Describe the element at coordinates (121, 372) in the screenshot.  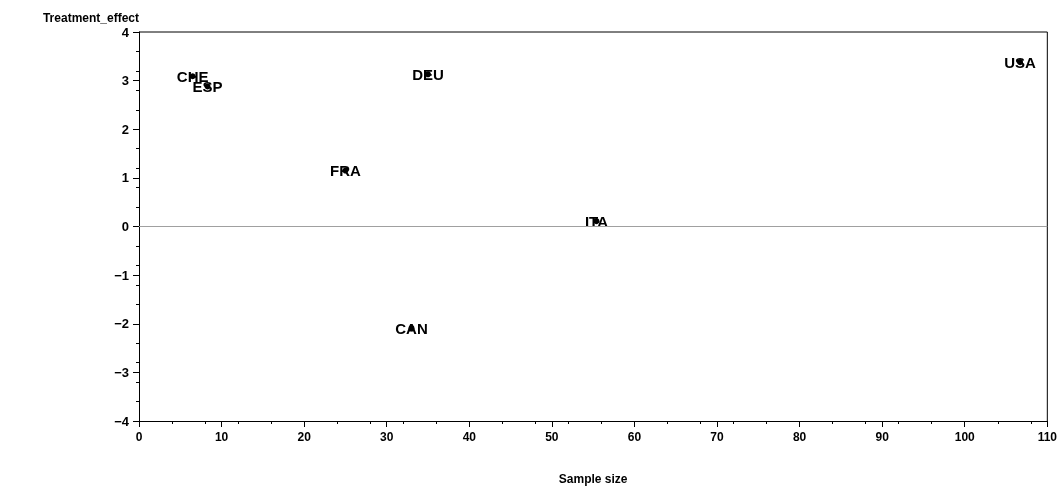
I see `y-tick-label: −3` at that location.